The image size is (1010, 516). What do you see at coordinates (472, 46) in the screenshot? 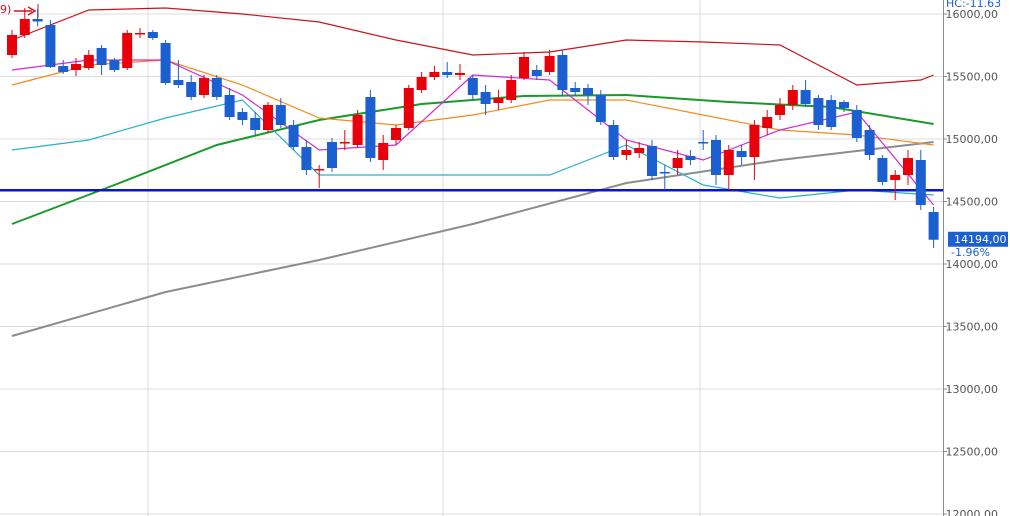
I see `indicator-line` at bounding box center [472, 46].